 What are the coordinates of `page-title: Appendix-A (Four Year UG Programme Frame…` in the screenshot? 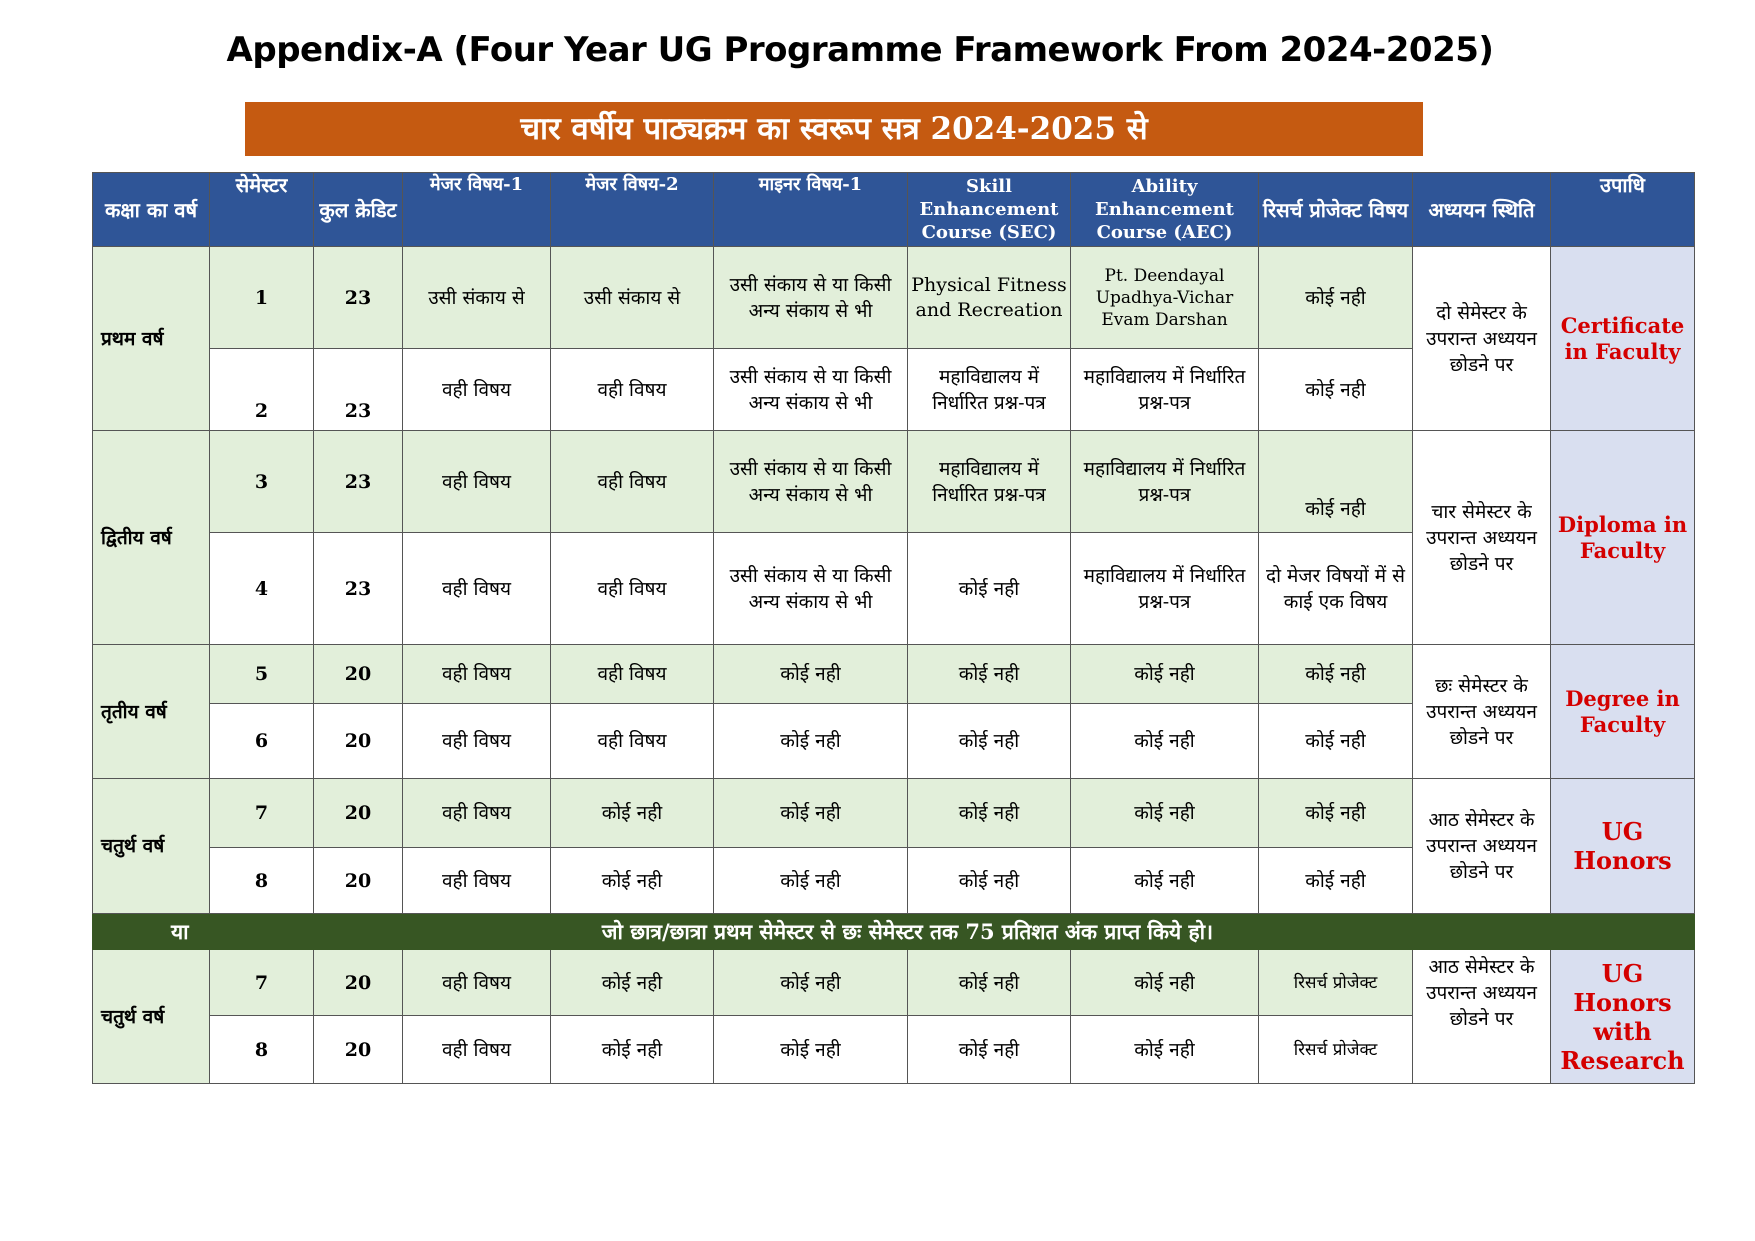 It's located at (860, 50).